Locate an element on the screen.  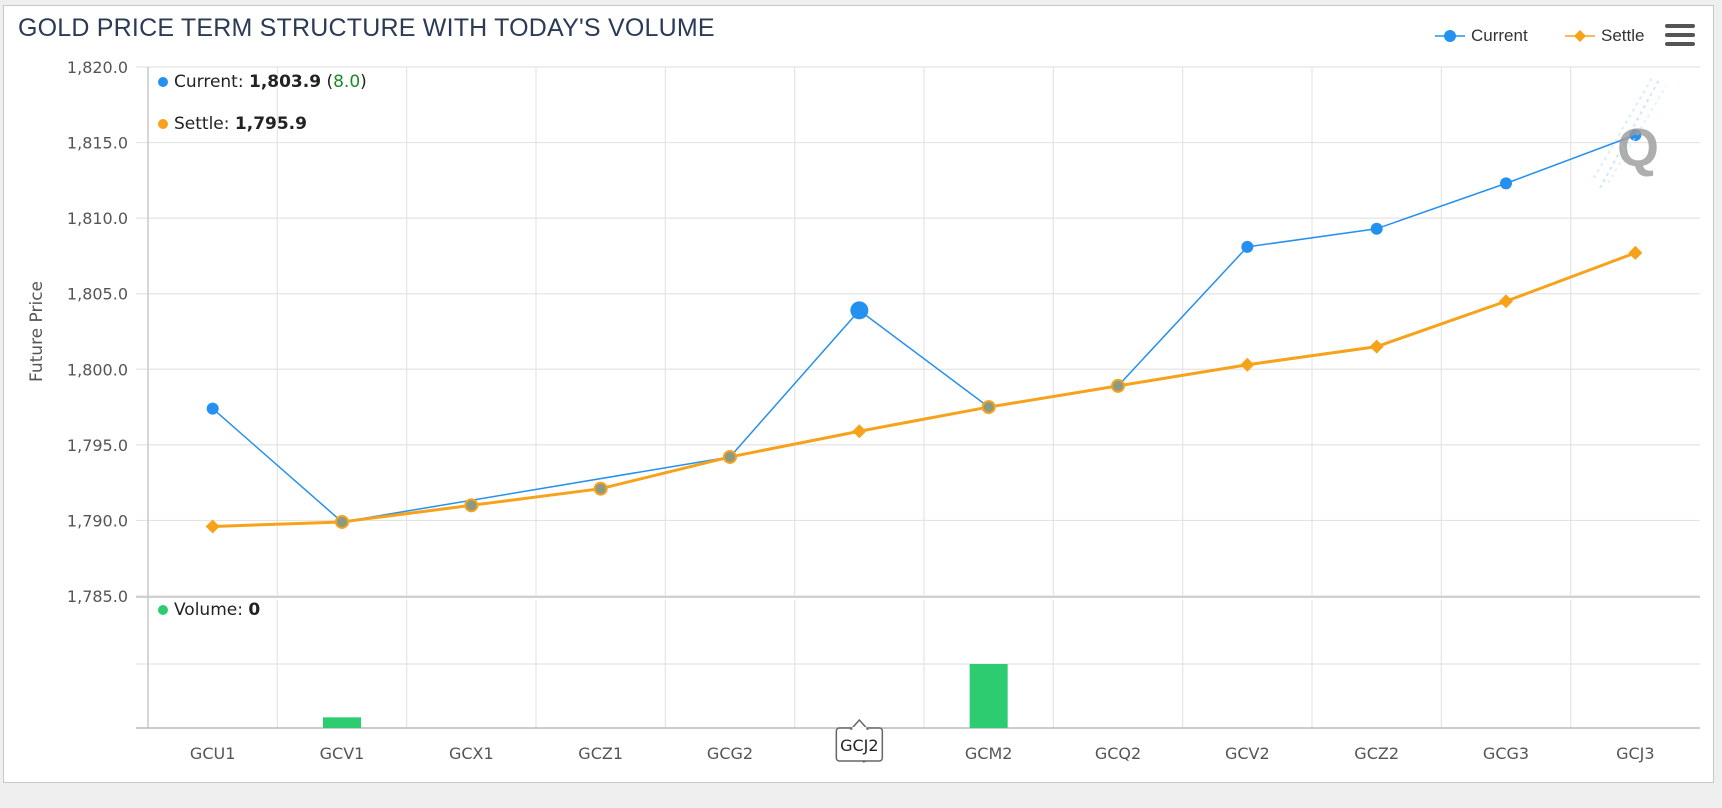
x-tick-label: GCZ1 is located at coordinates (600, 753).